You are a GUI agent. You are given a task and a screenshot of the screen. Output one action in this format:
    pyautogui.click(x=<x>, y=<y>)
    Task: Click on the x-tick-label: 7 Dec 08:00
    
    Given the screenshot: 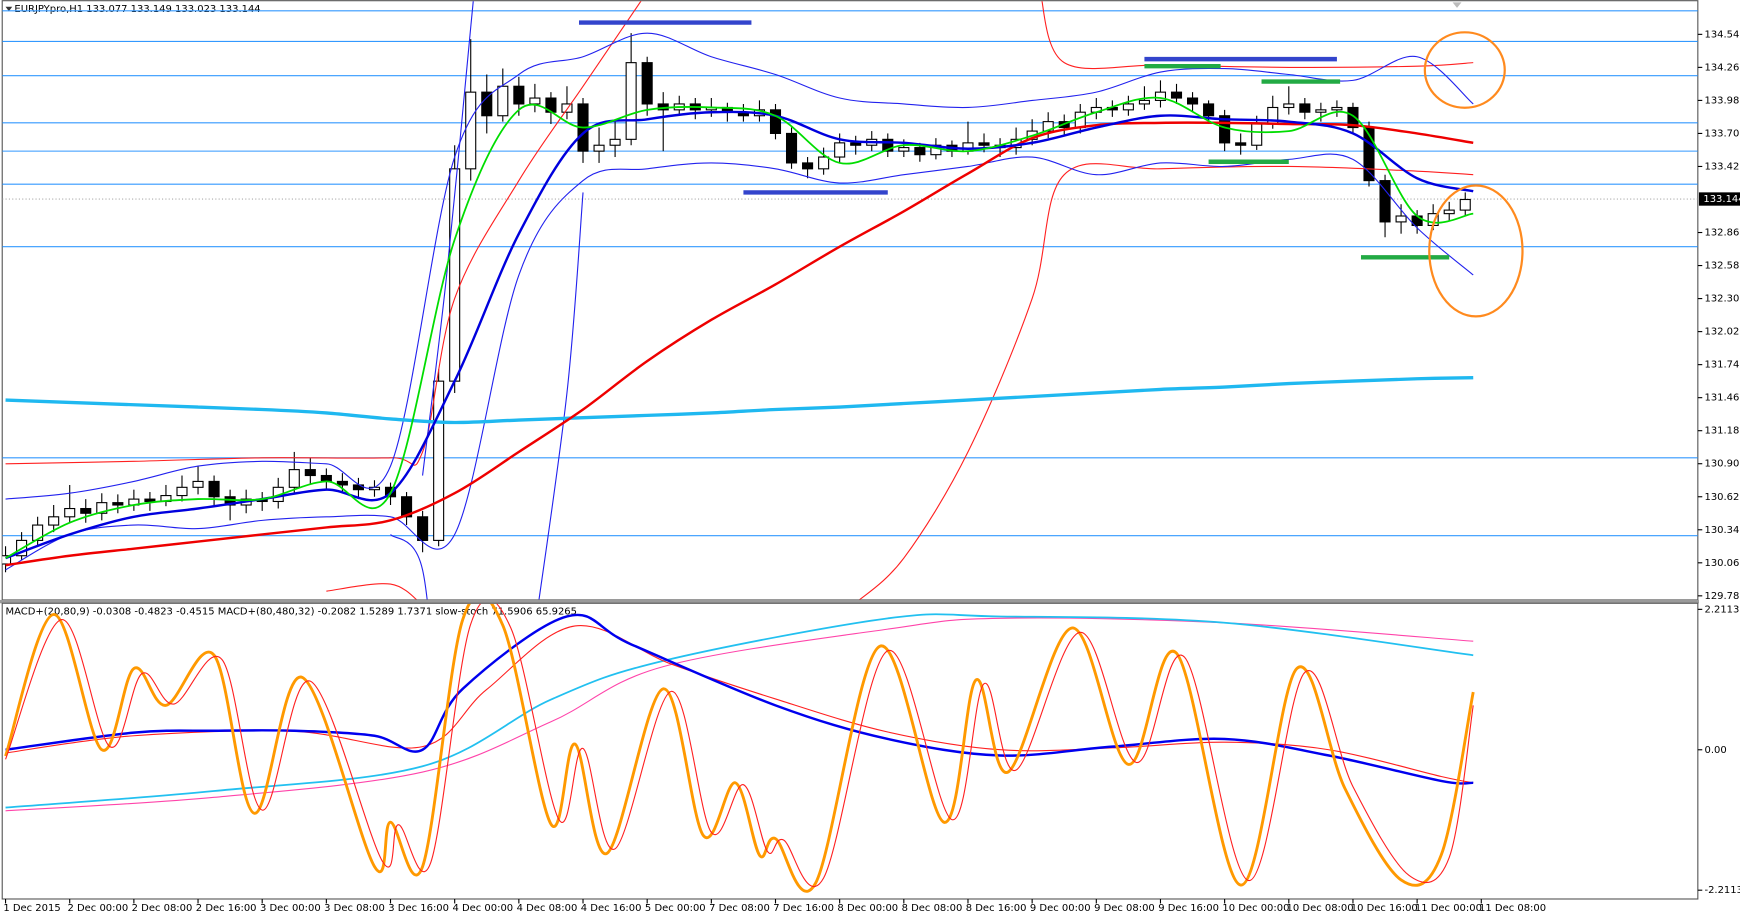 What is the action you would take?
    pyautogui.click(x=739, y=908)
    